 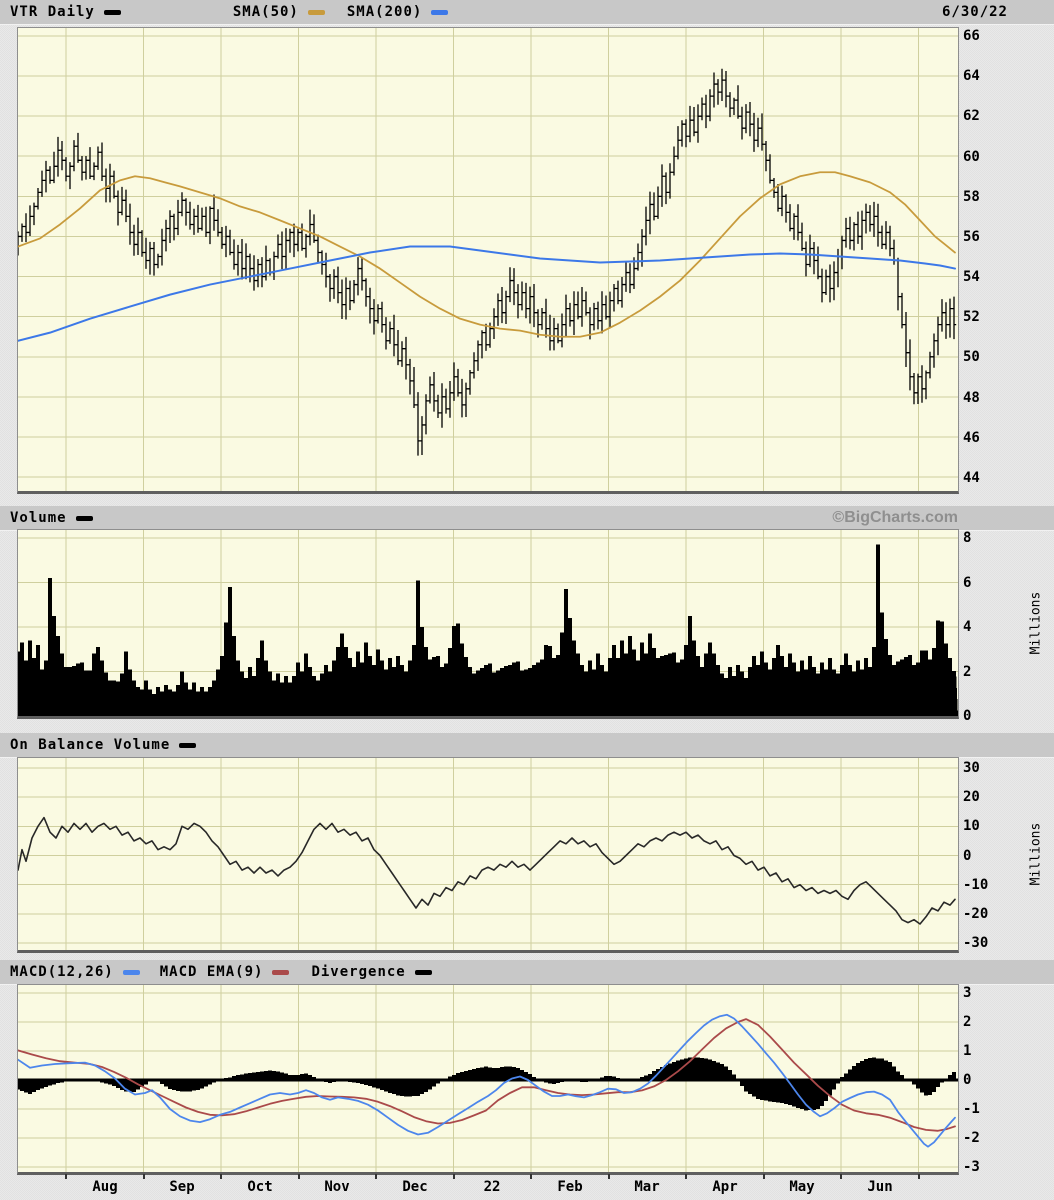 I want to click on y-axis-tick-label: 58, so click(x=971, y=197).